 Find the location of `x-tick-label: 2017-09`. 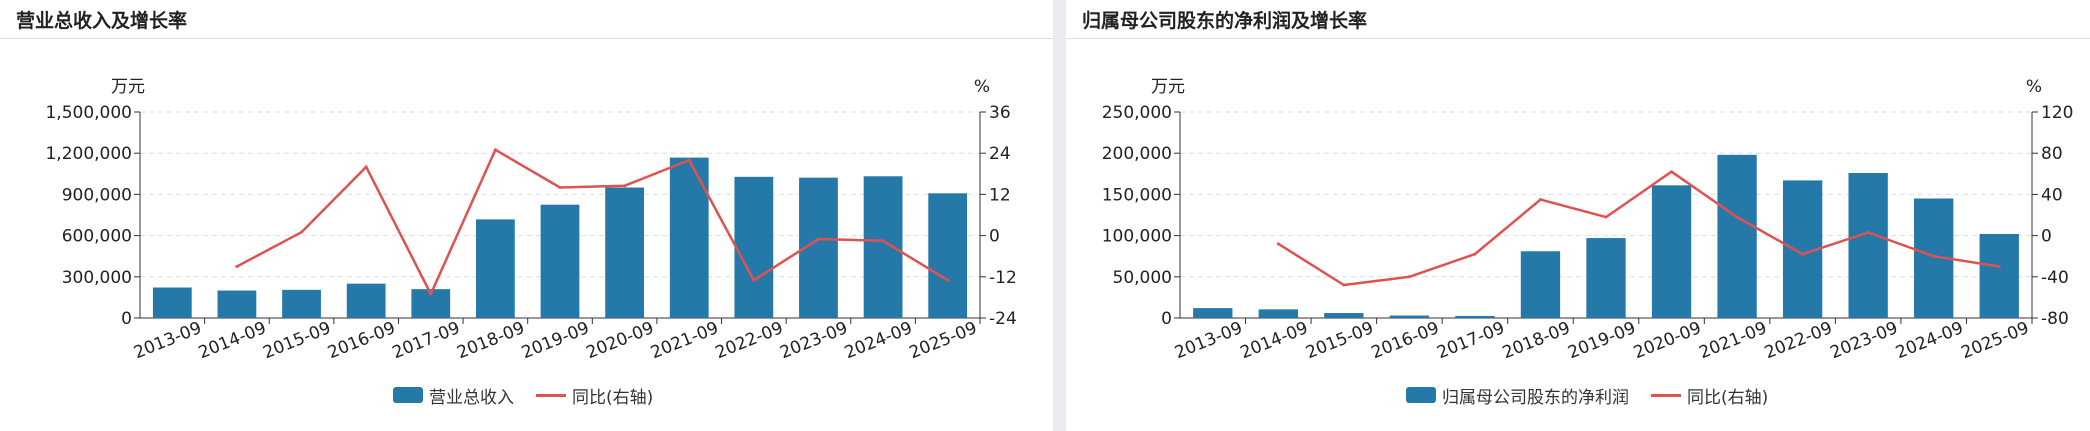

x-tick-label: 2017-09 is located at coordinates (1470, 340).